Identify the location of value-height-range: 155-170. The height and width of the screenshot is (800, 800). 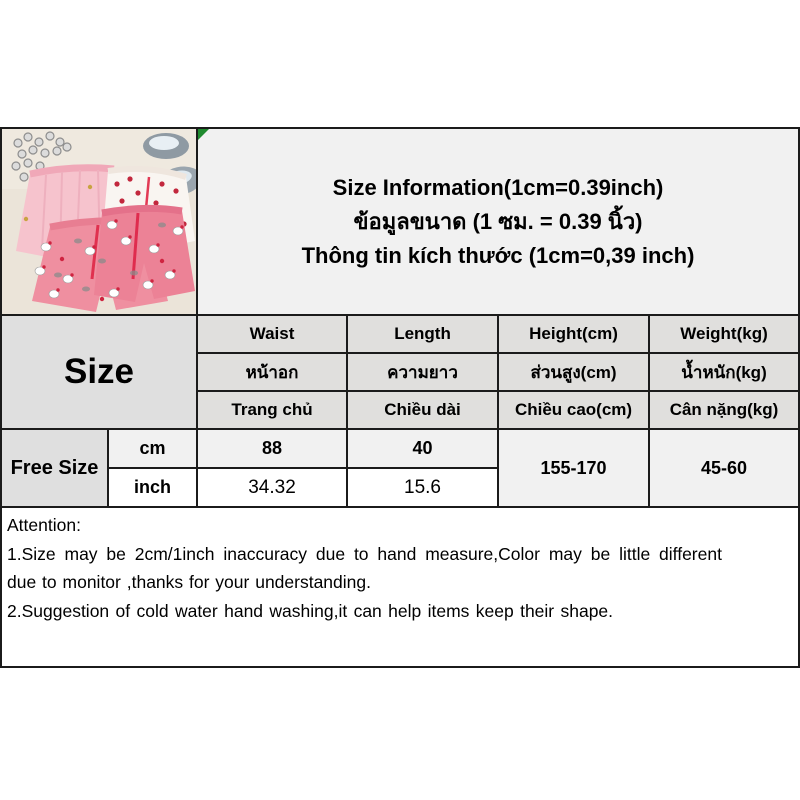
(574, 468).